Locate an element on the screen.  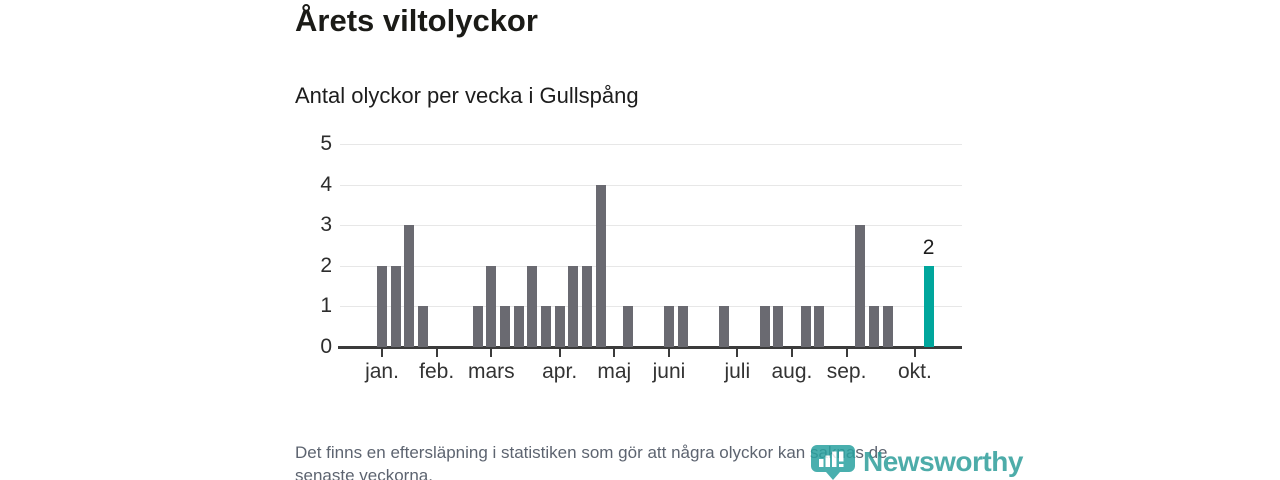
y-axis-tick-label: 1 is located at coordinates (326, 306).